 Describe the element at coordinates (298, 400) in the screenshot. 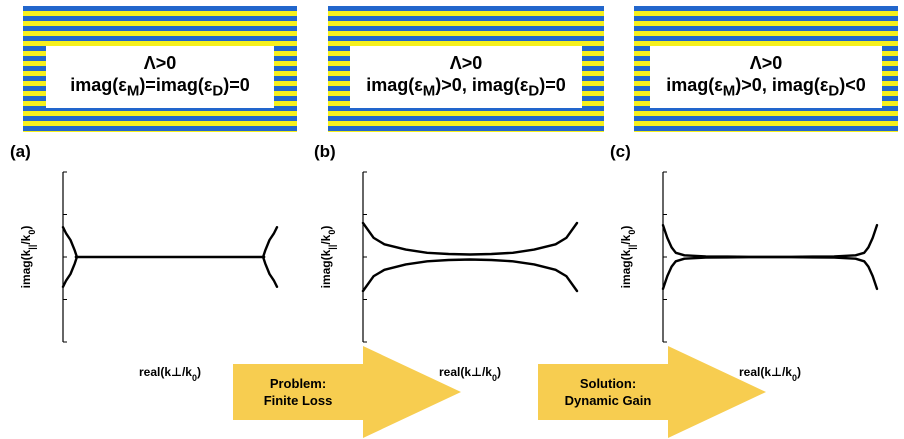

I see `problem-arrow-line2: Finite Loss` at that location.